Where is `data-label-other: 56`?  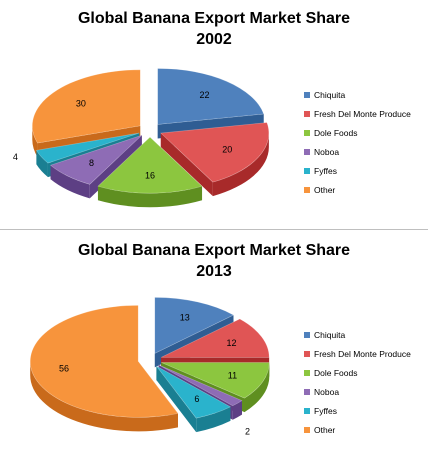 data-label-other: 56 is located at coordinates (64, 369).